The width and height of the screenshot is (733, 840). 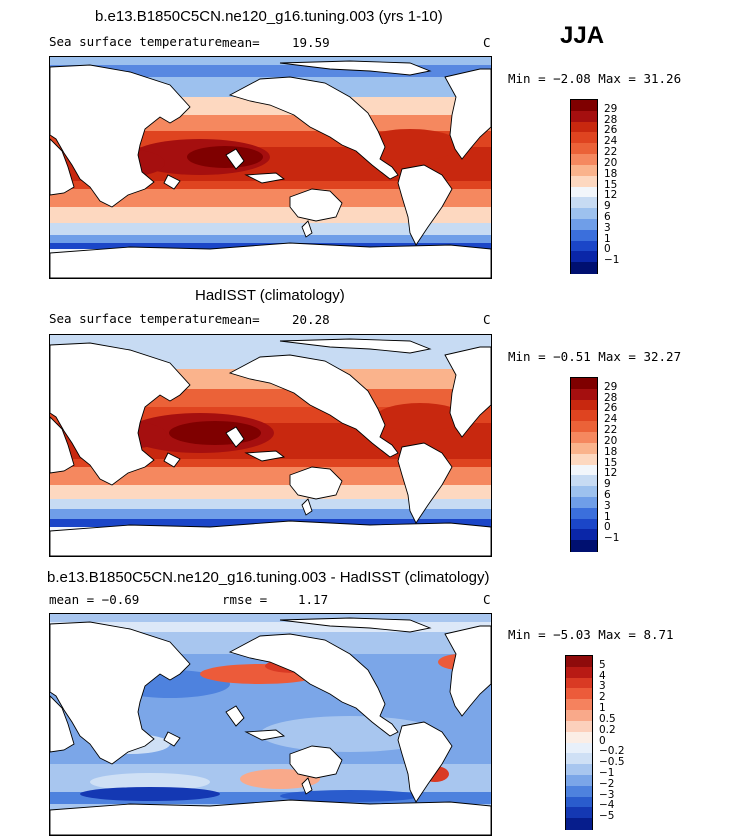 What do you see at coordinates (602, 664) in the screenshot?
I see `colorbar-tick-label: 5` at bounding box center [602, 664].